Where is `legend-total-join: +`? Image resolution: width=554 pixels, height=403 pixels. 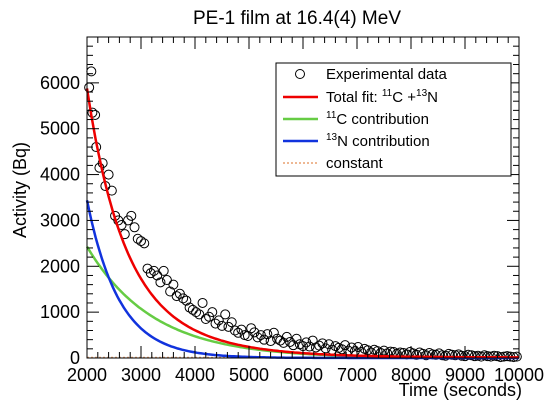 legend-total-join: + is located at coordinates (409, 97).